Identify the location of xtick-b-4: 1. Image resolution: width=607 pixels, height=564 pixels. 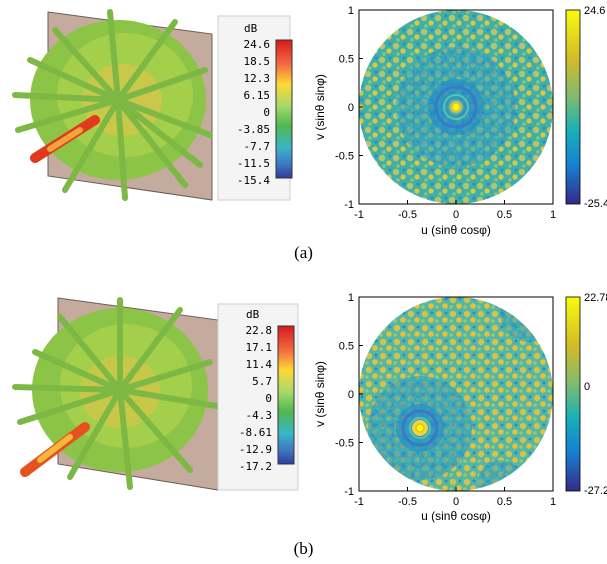
(553, 502).